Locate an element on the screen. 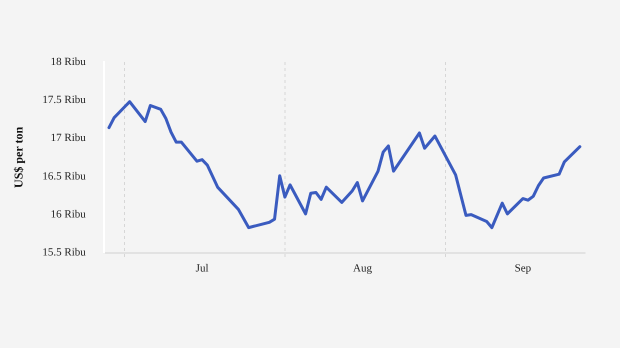 The image size is (620, 348). y-axis-title: US$ per ton is located at coordinates (18, 157).